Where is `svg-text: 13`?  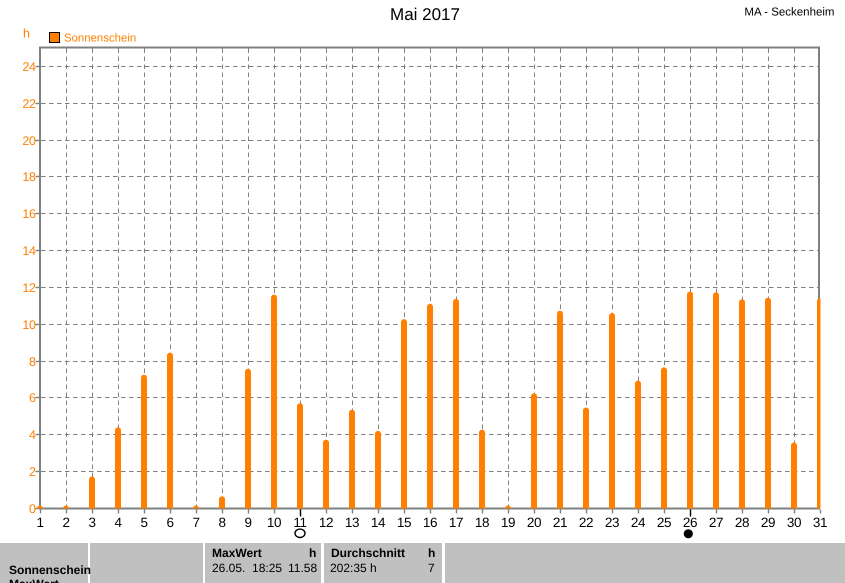
svg-text: 13 is located at coordinates (352, 522).